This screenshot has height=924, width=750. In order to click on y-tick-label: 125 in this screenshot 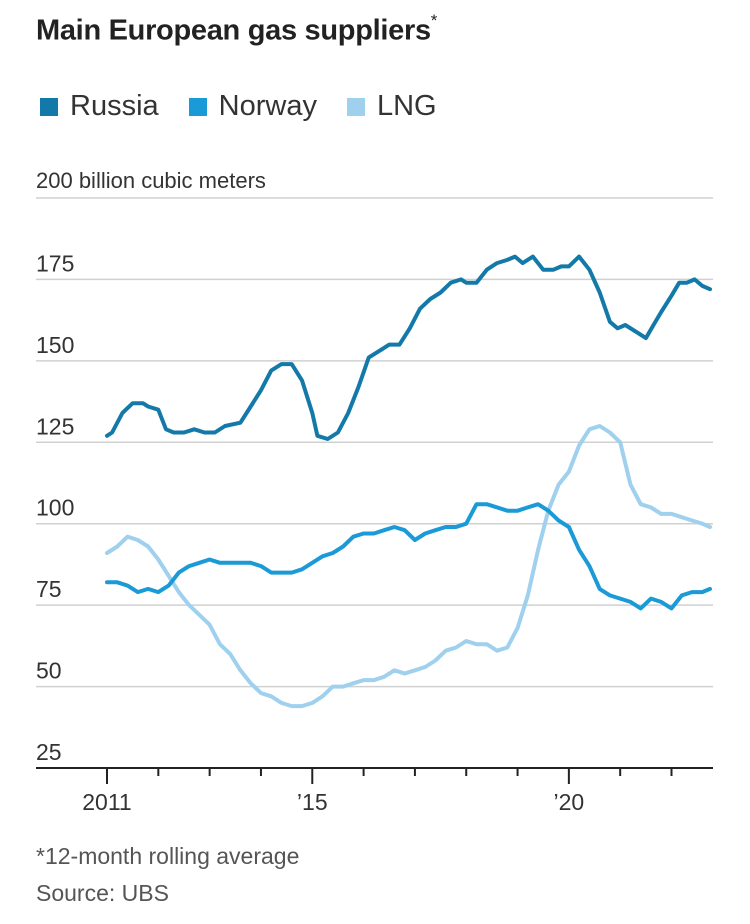, I will do `click(55, 426)`.